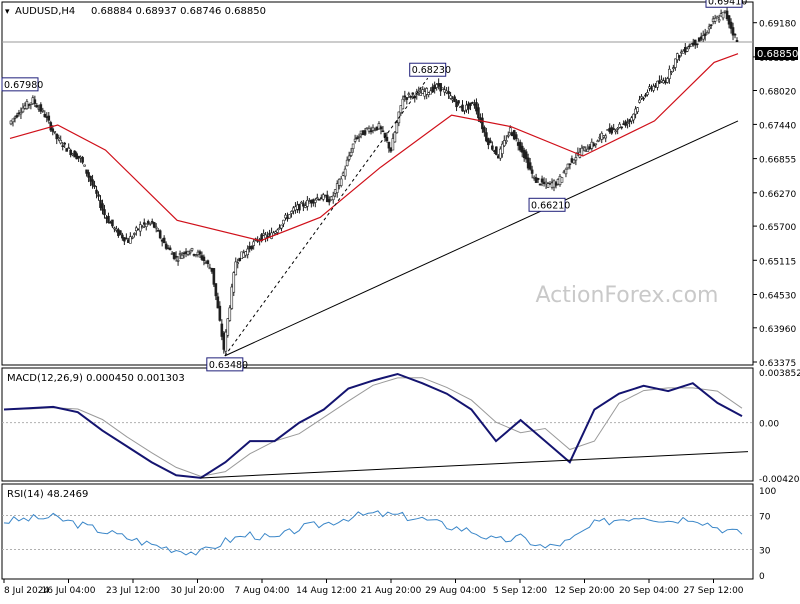 Image resolution: width=800 pixels, height=604 pixels. Describe the element at coordinates (777, 330) in the screenshot. I see `price-axis-label: 0.63960` at that location.